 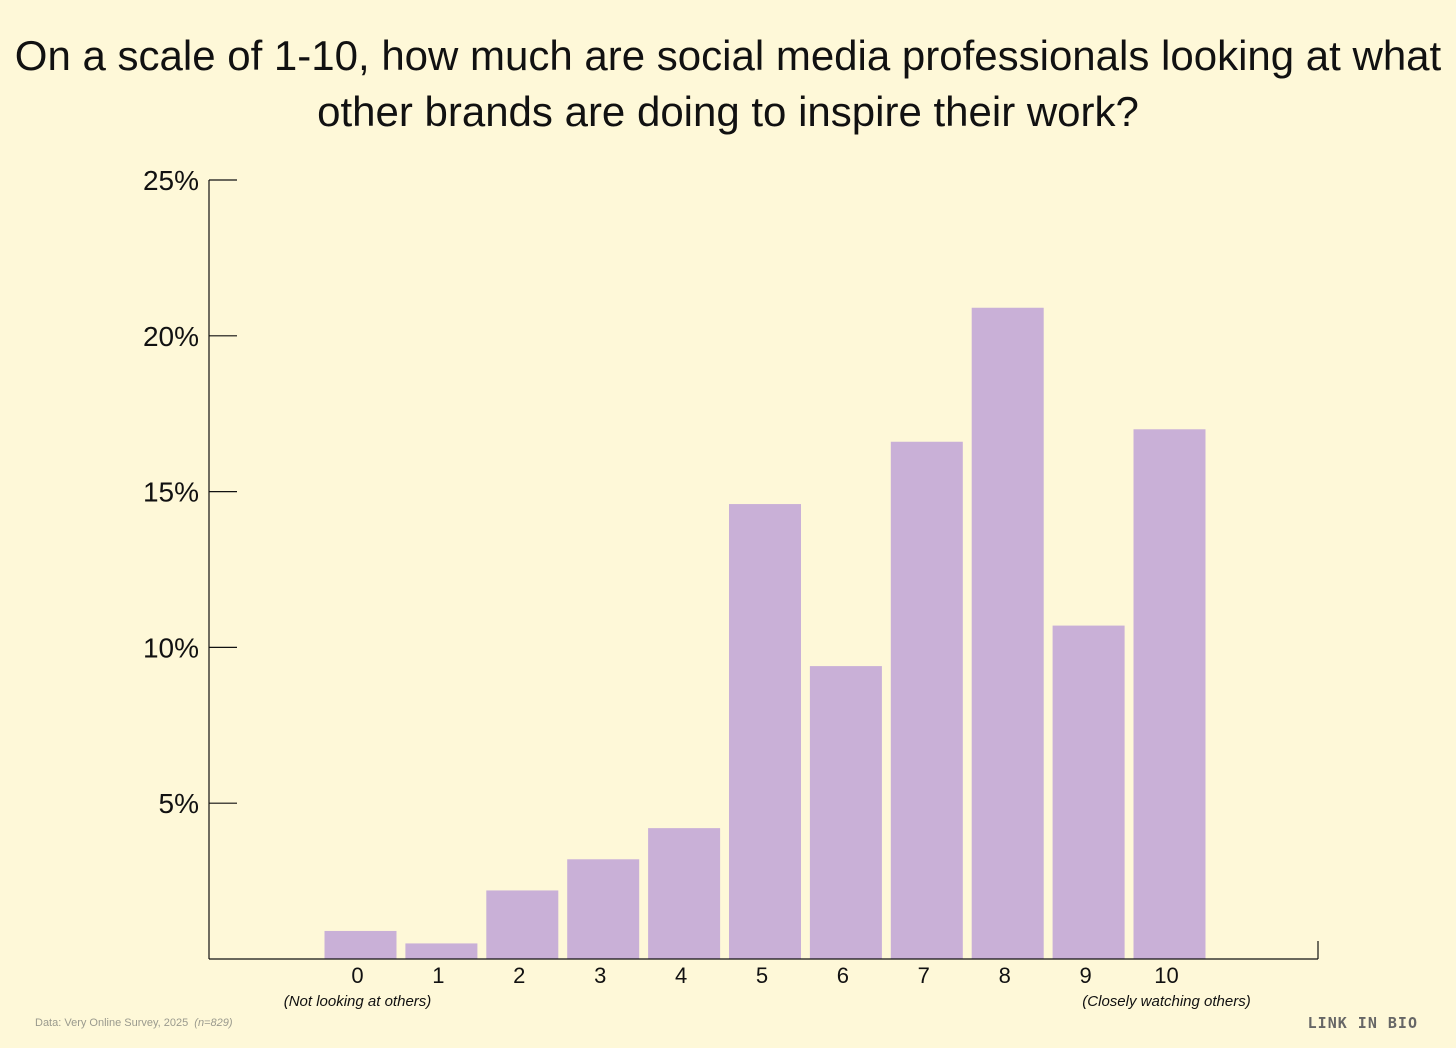 I want to click on brand-logo: LINK IN BIO, so click(x=1362, y=1023).